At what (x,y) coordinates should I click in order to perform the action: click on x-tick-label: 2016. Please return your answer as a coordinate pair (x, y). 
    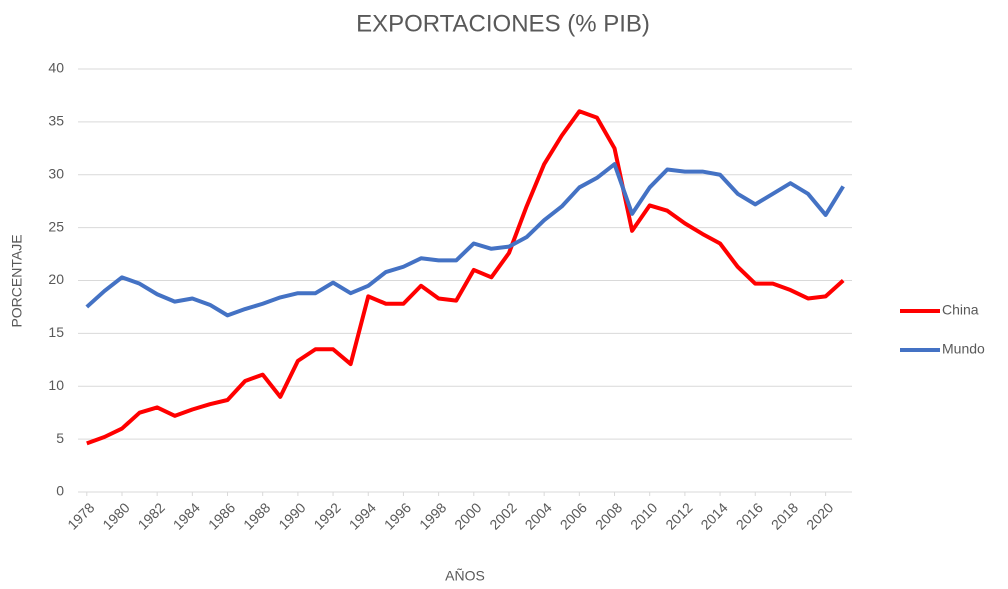
    Looking at the image, I should click on (749, 515).